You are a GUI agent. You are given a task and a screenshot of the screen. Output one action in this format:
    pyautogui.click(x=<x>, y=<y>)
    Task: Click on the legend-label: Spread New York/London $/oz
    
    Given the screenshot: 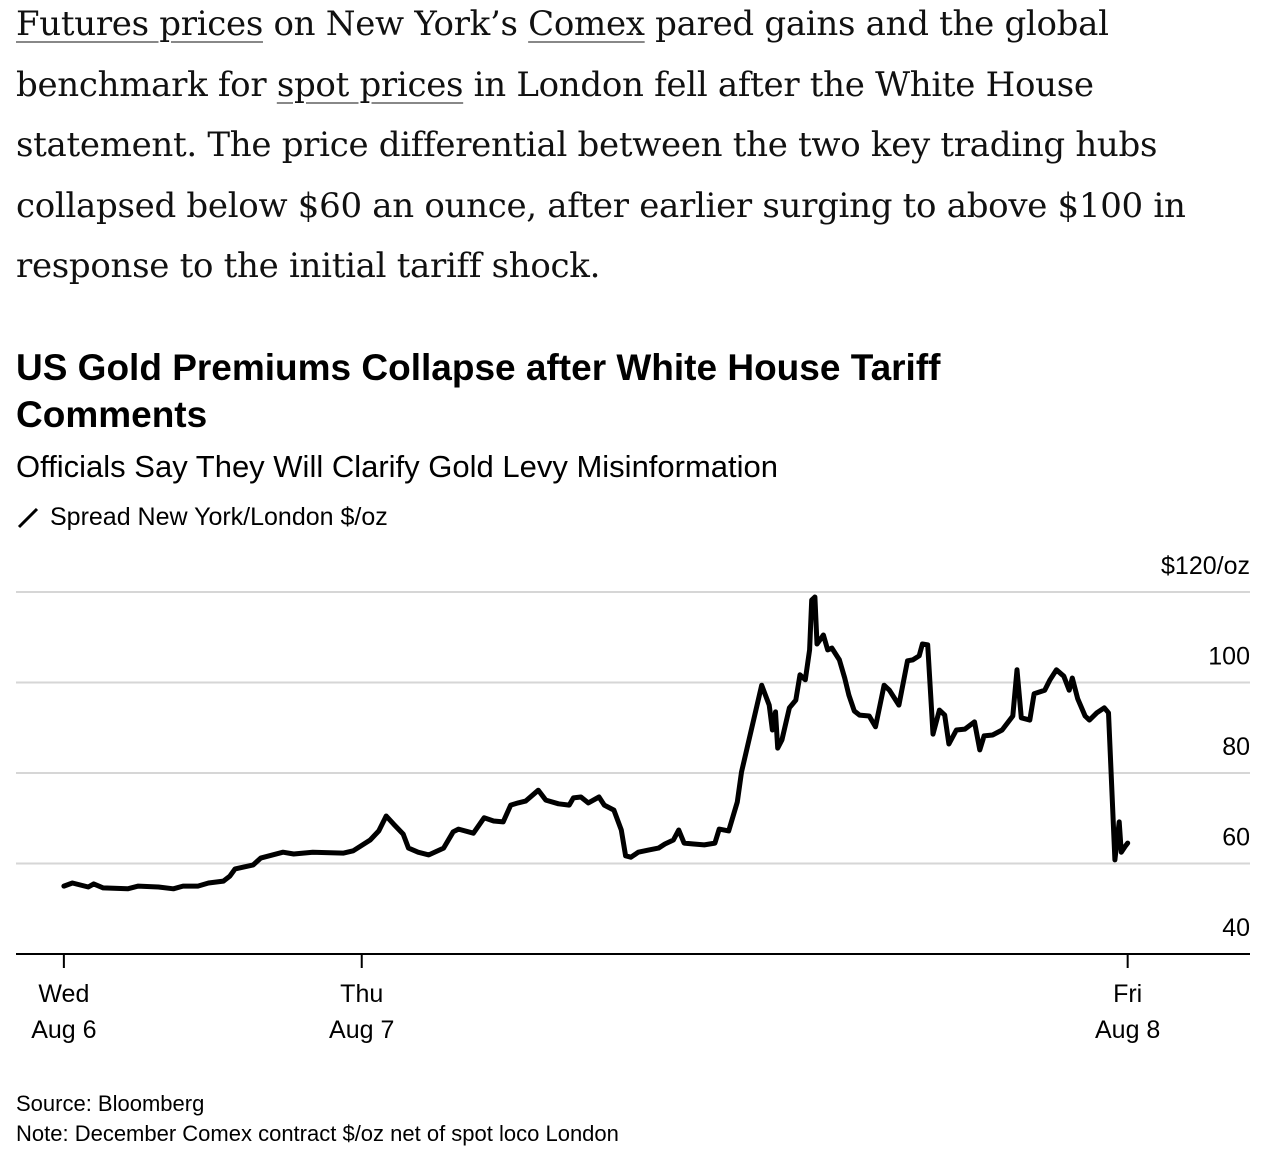 What is the action you would take?
    pyautogui.click(x=219, y=517)
    